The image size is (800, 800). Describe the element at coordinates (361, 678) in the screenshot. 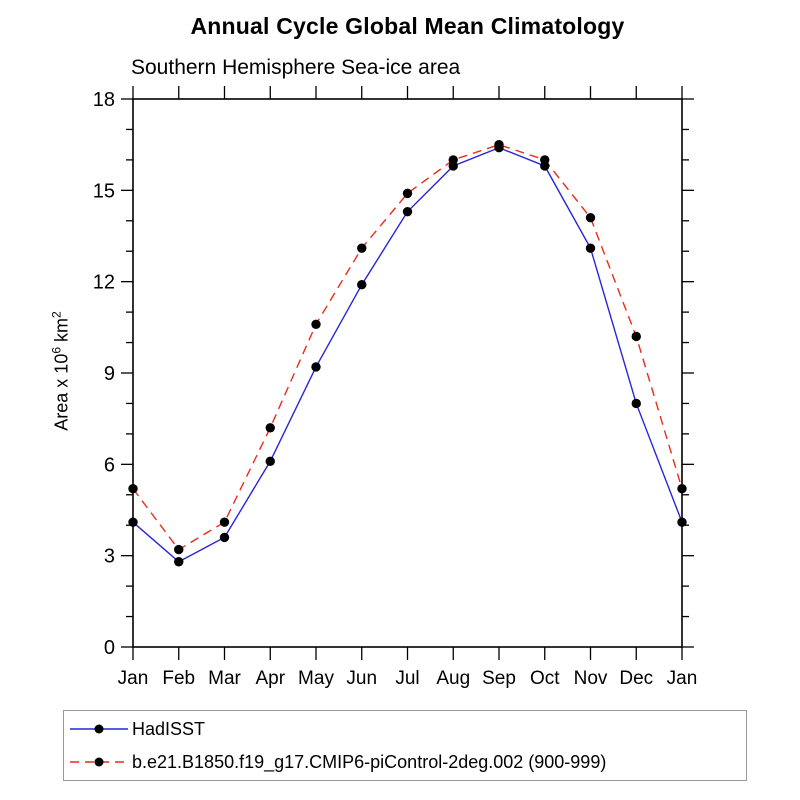

I see `x-tick-label: Jun` at that location.